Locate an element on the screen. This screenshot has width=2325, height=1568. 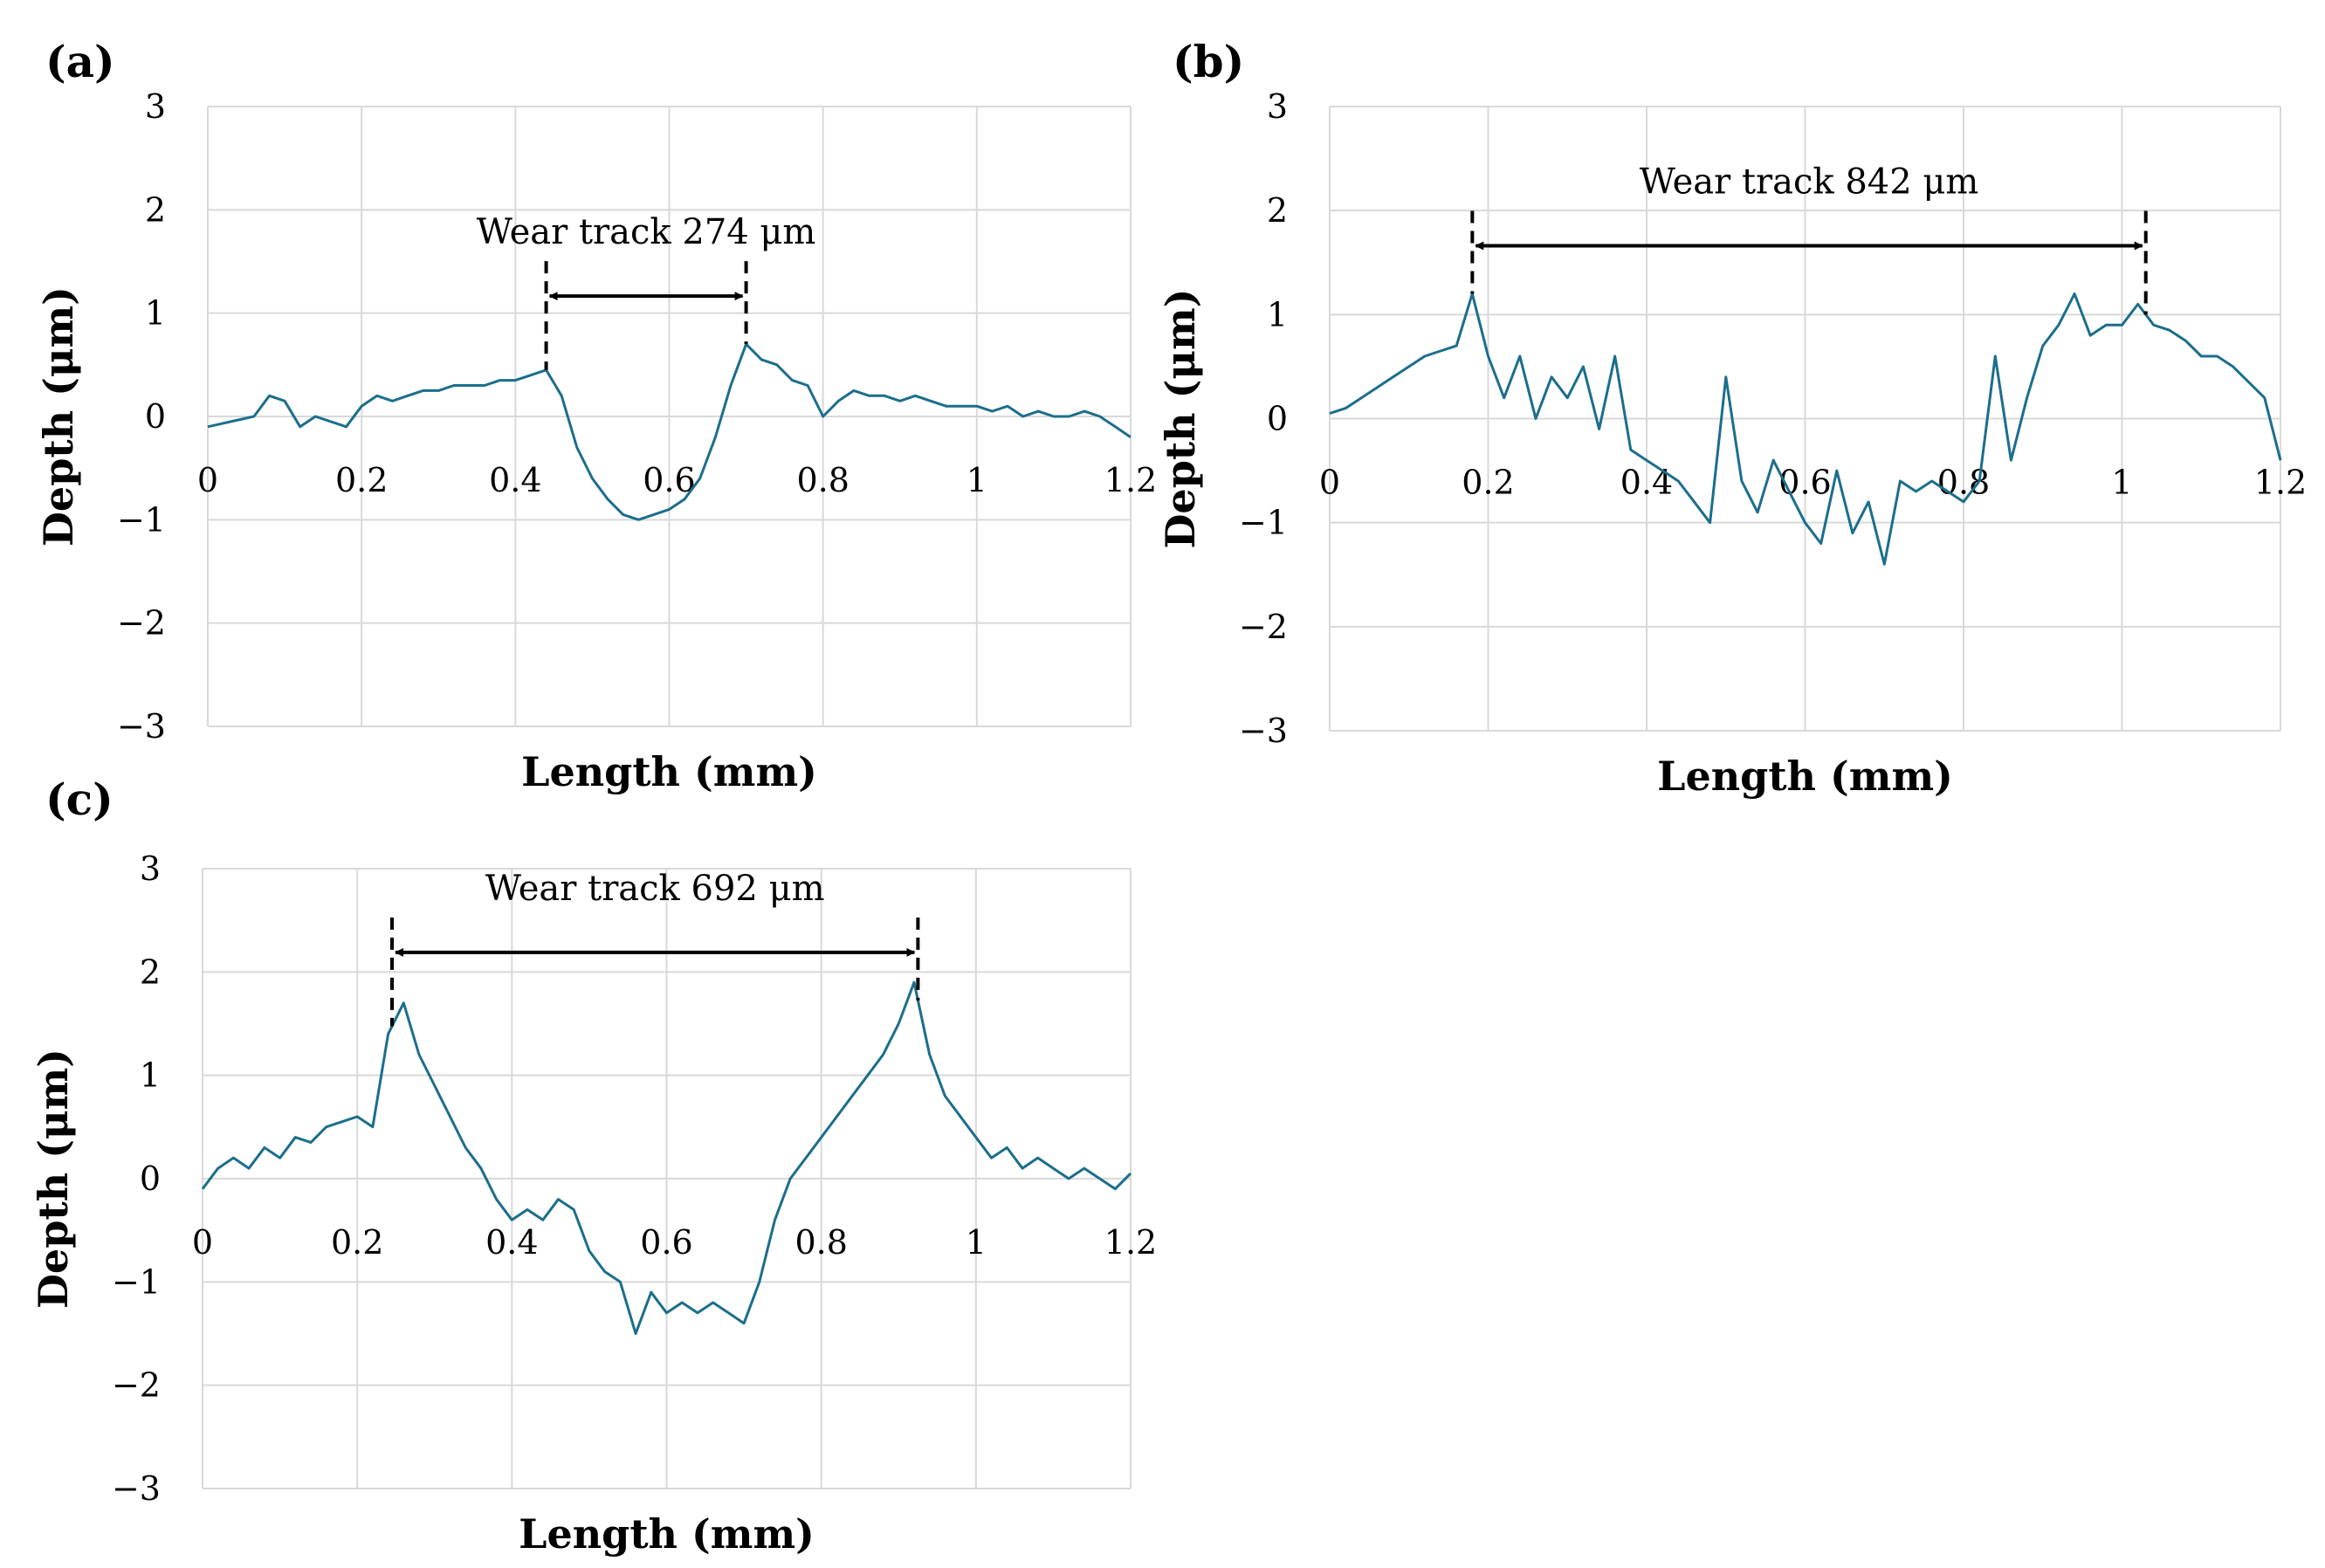
x-tick-label-a: 1.2 is located at coordinates (1130, 480).